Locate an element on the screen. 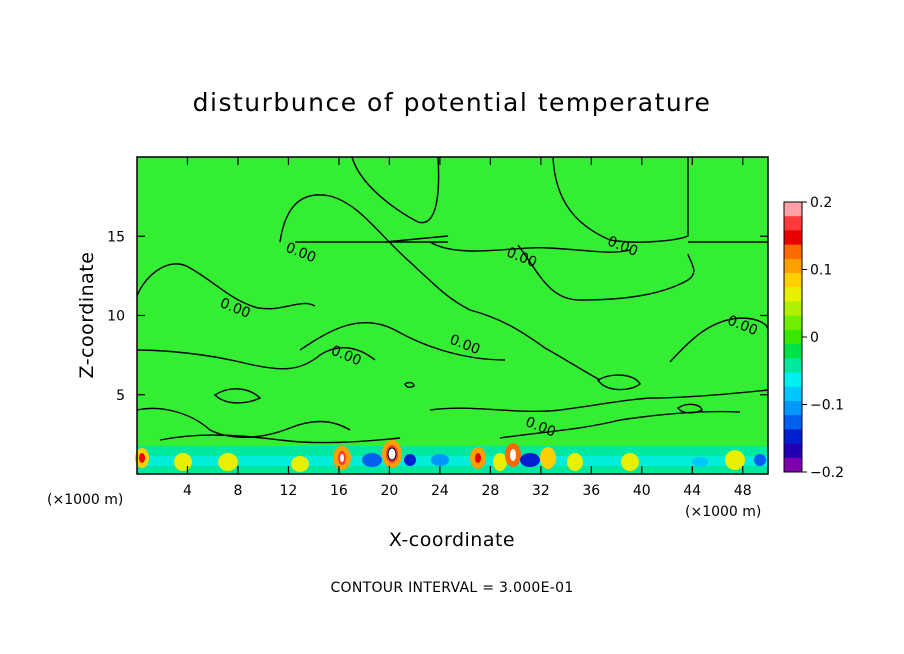  surface-band-inner is located at coordinates (452, 461).